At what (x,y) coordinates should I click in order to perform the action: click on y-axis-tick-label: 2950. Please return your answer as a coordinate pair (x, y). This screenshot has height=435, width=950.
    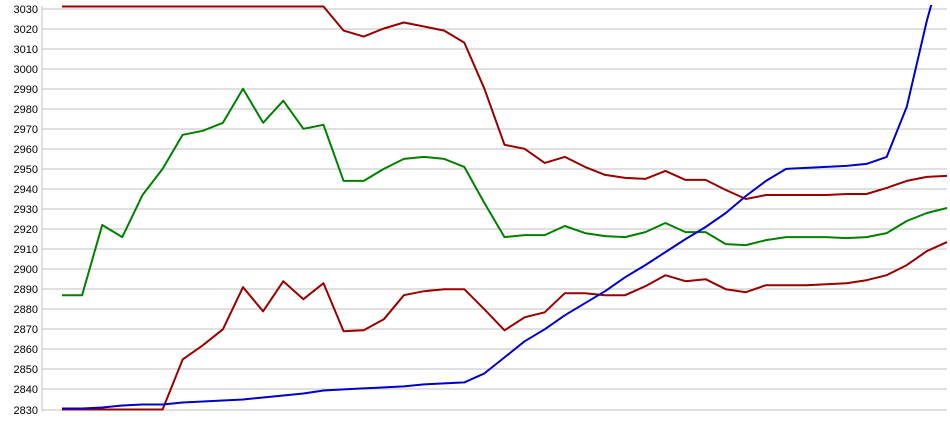
    Looking at the image, I should click on (26, 170).